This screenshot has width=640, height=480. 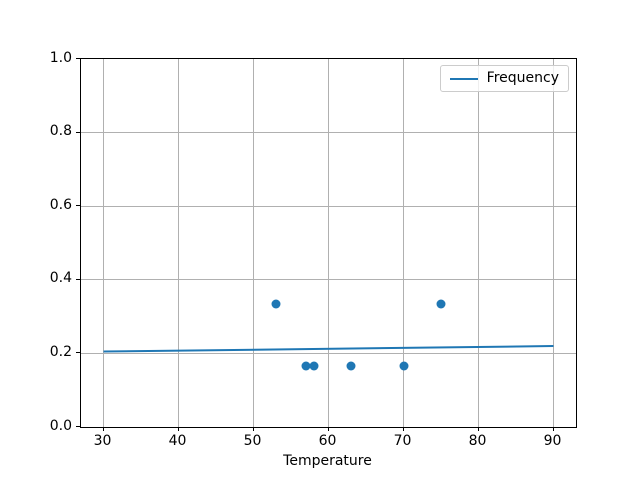 What do you see at coordinates (552, 441) in the screenshot?
I see `x-tick-label: 90` at bounding box center [552, 441].